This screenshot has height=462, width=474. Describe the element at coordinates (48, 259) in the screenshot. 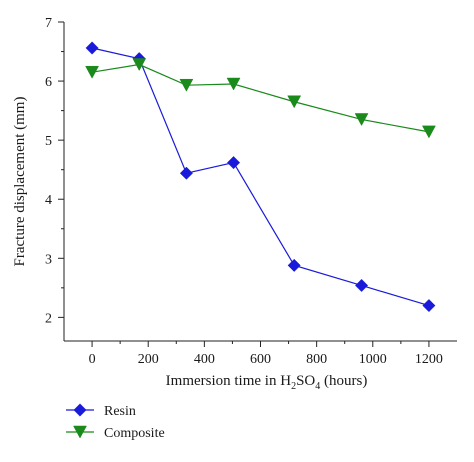

I see `y-tick-label: 3` at that location.